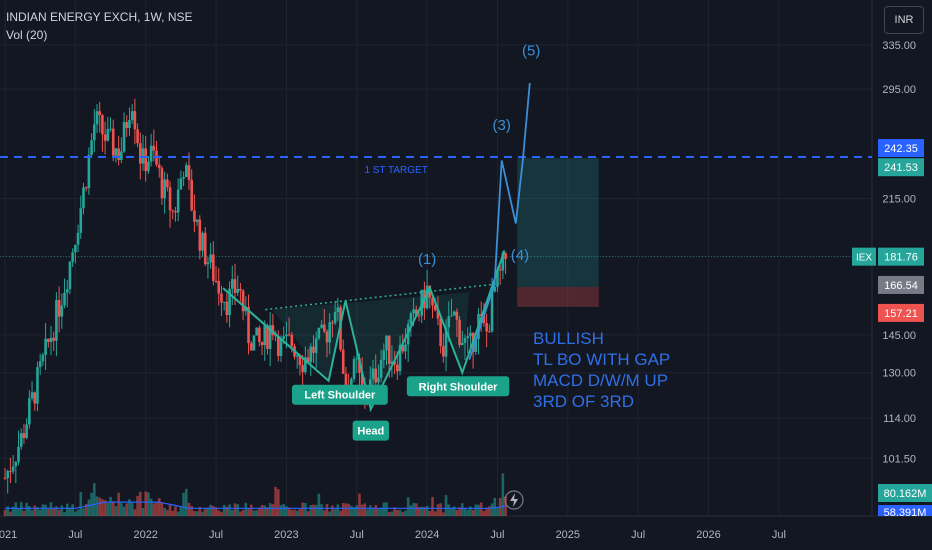 The height and width of the screenshot is (550, 932). I want to click on price-label-text: 166.54, so click(901, 286).